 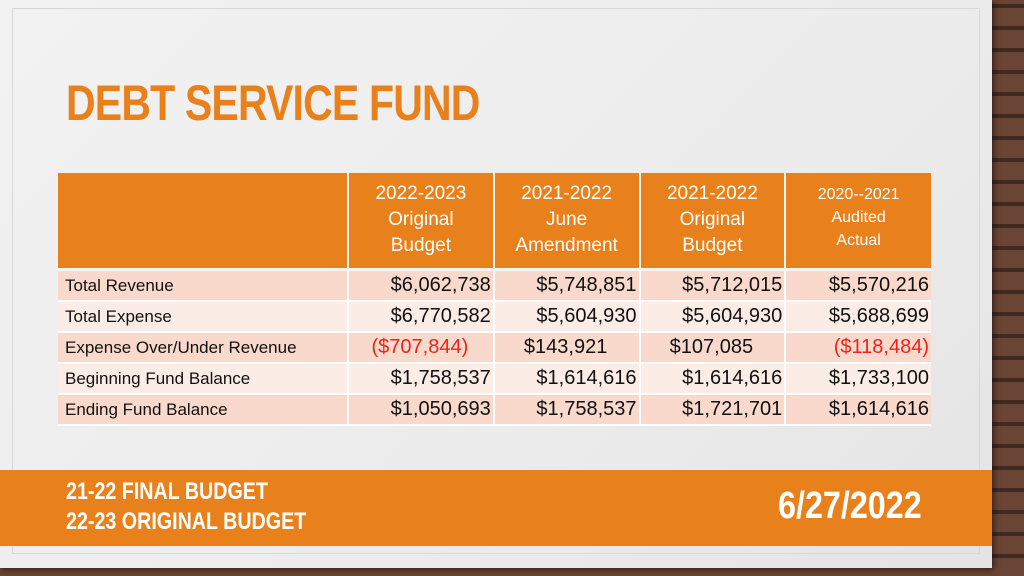 I want to click on table-cell: $1,733,100, so click(x=858, y=379).